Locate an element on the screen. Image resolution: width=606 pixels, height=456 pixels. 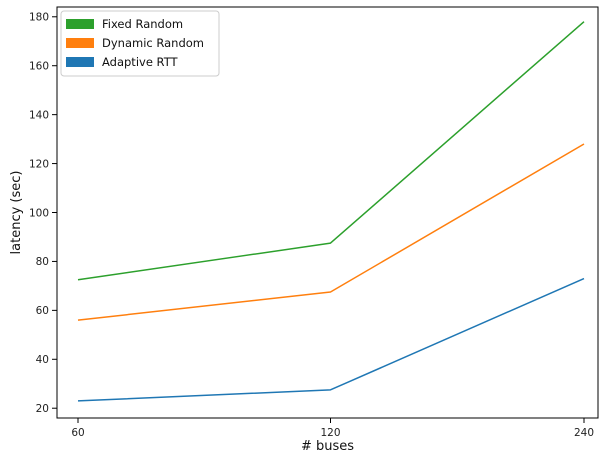
legend-label-fixed-random: Fixed Random is located at coordinates (142, 24).